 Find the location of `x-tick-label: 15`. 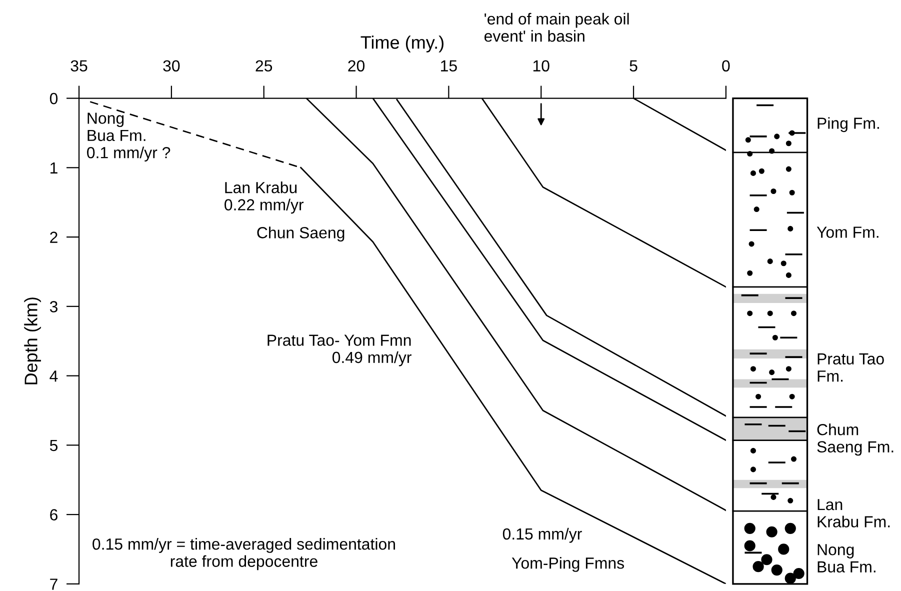

x-tick-label: 15 is located at coordinates (449, 66).